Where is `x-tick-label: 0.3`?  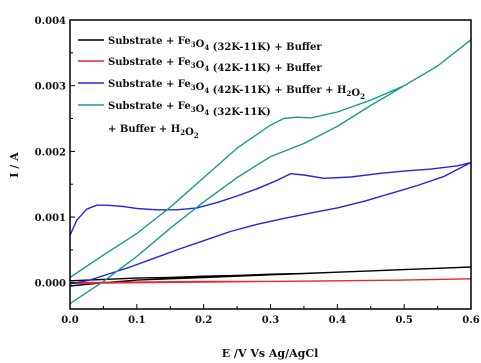 x-tick-label: 0.3 is located at coordinates (270, 320).